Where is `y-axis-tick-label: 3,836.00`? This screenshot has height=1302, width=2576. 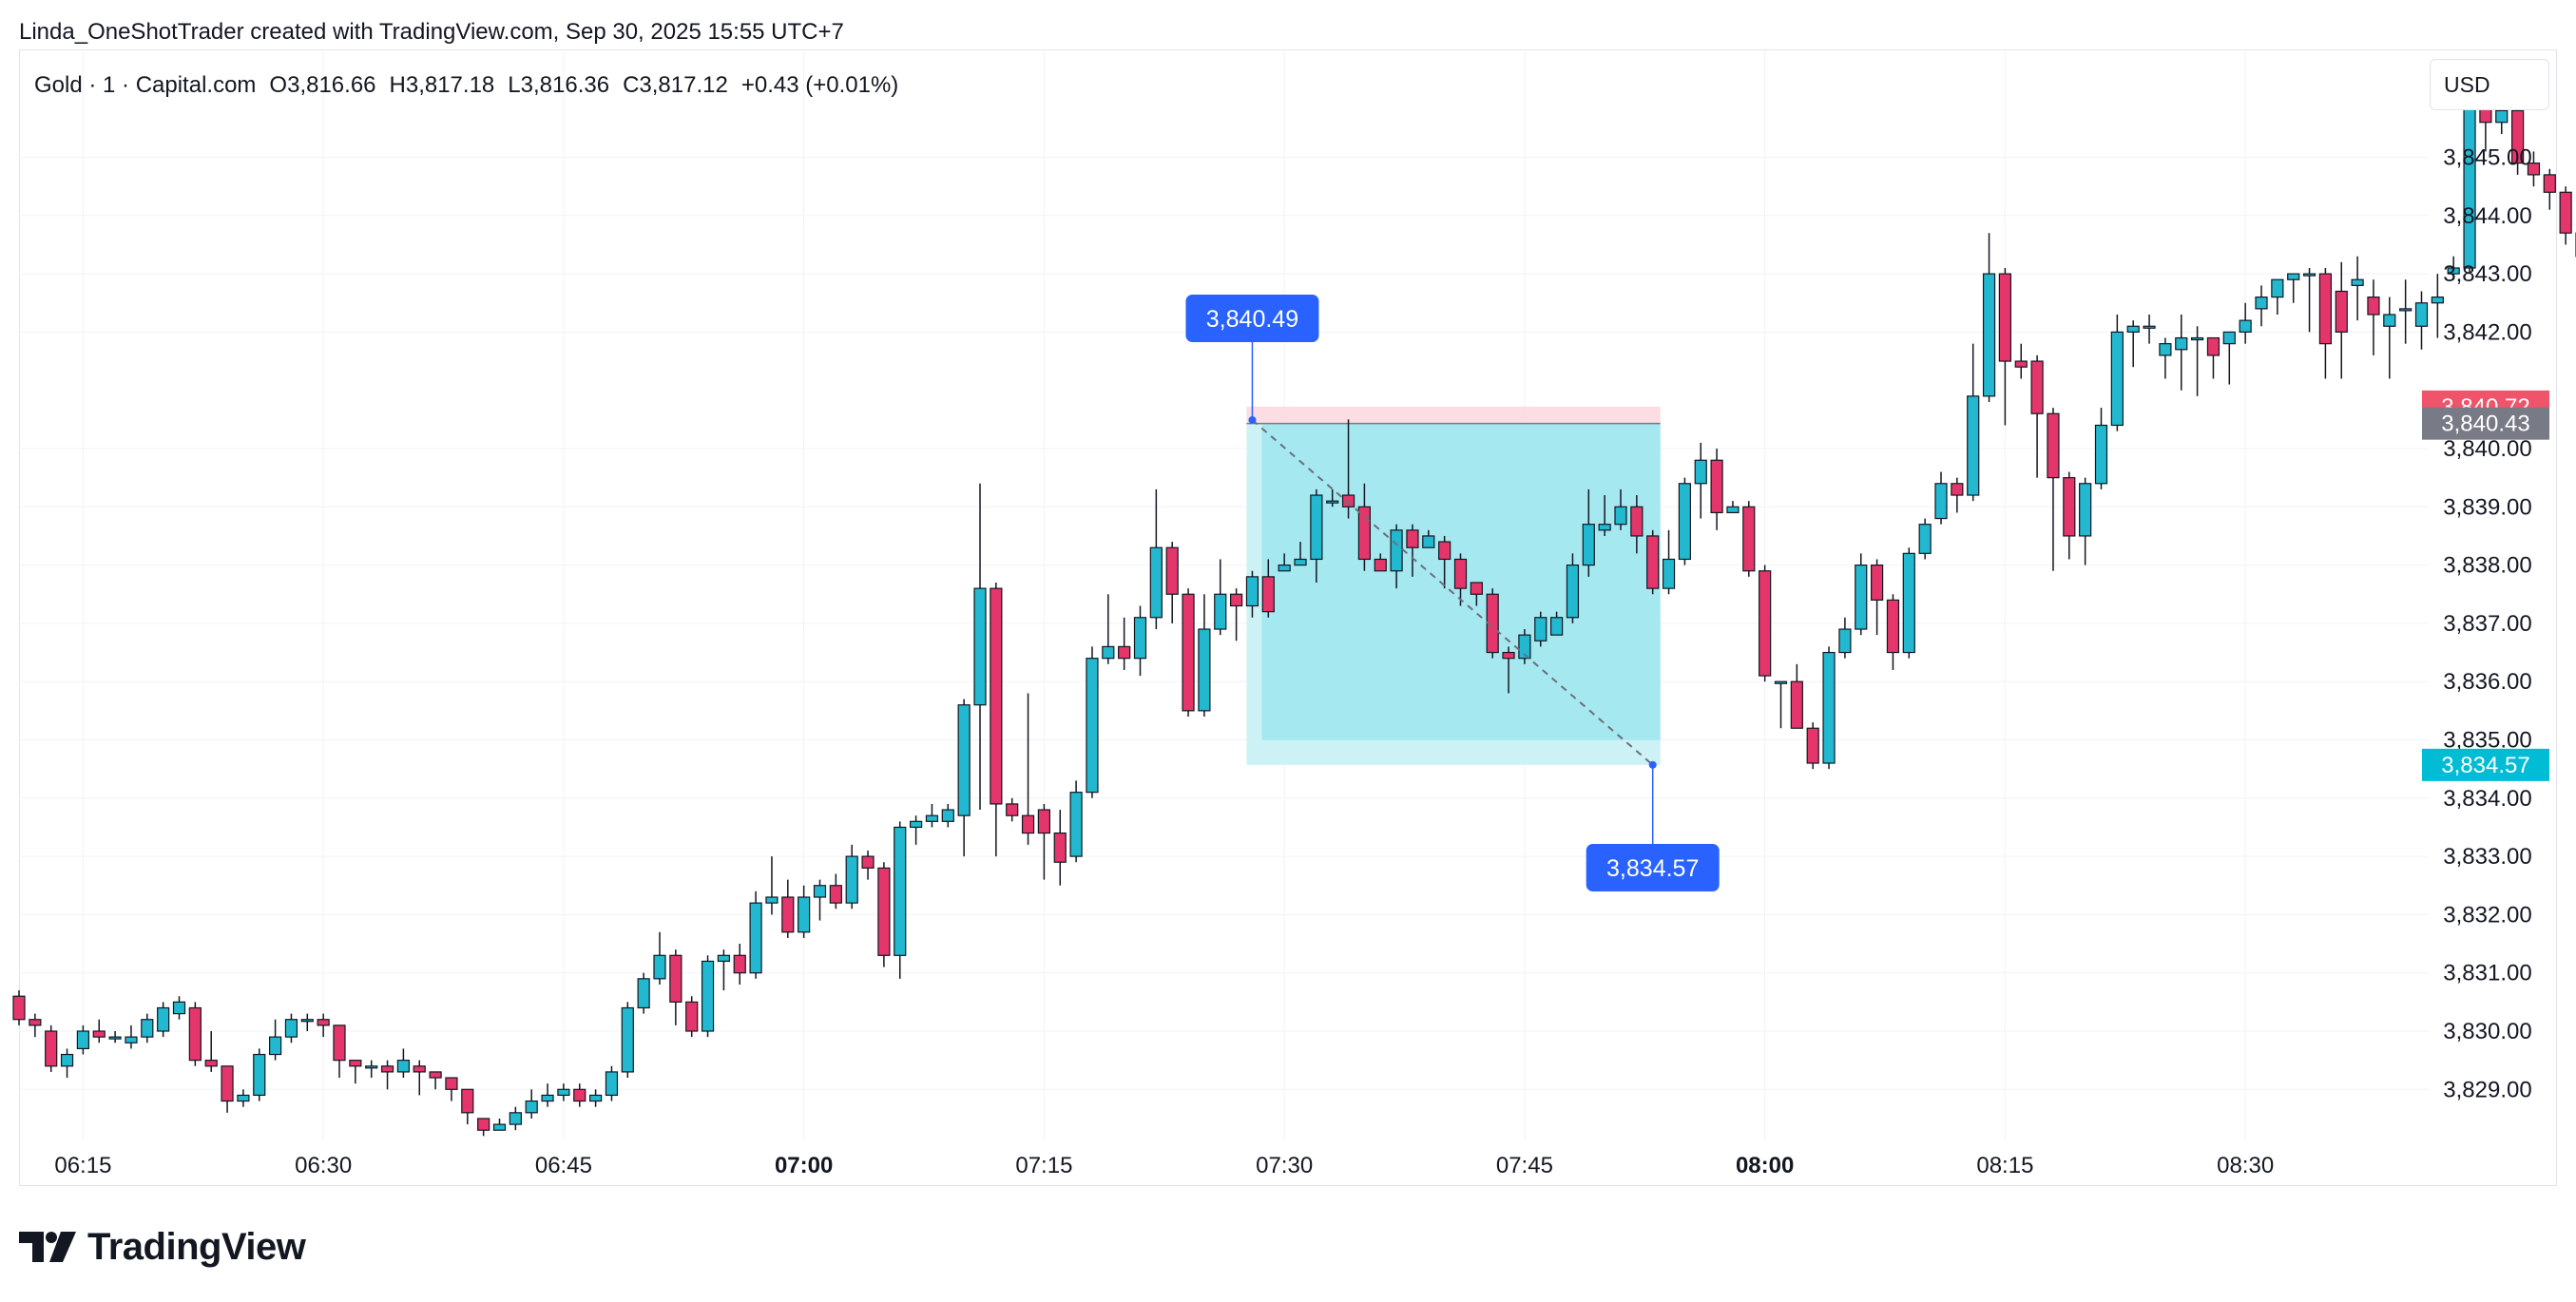
y-axis-tick-label: 3,836.00 is located at coordinates (2487, 682).